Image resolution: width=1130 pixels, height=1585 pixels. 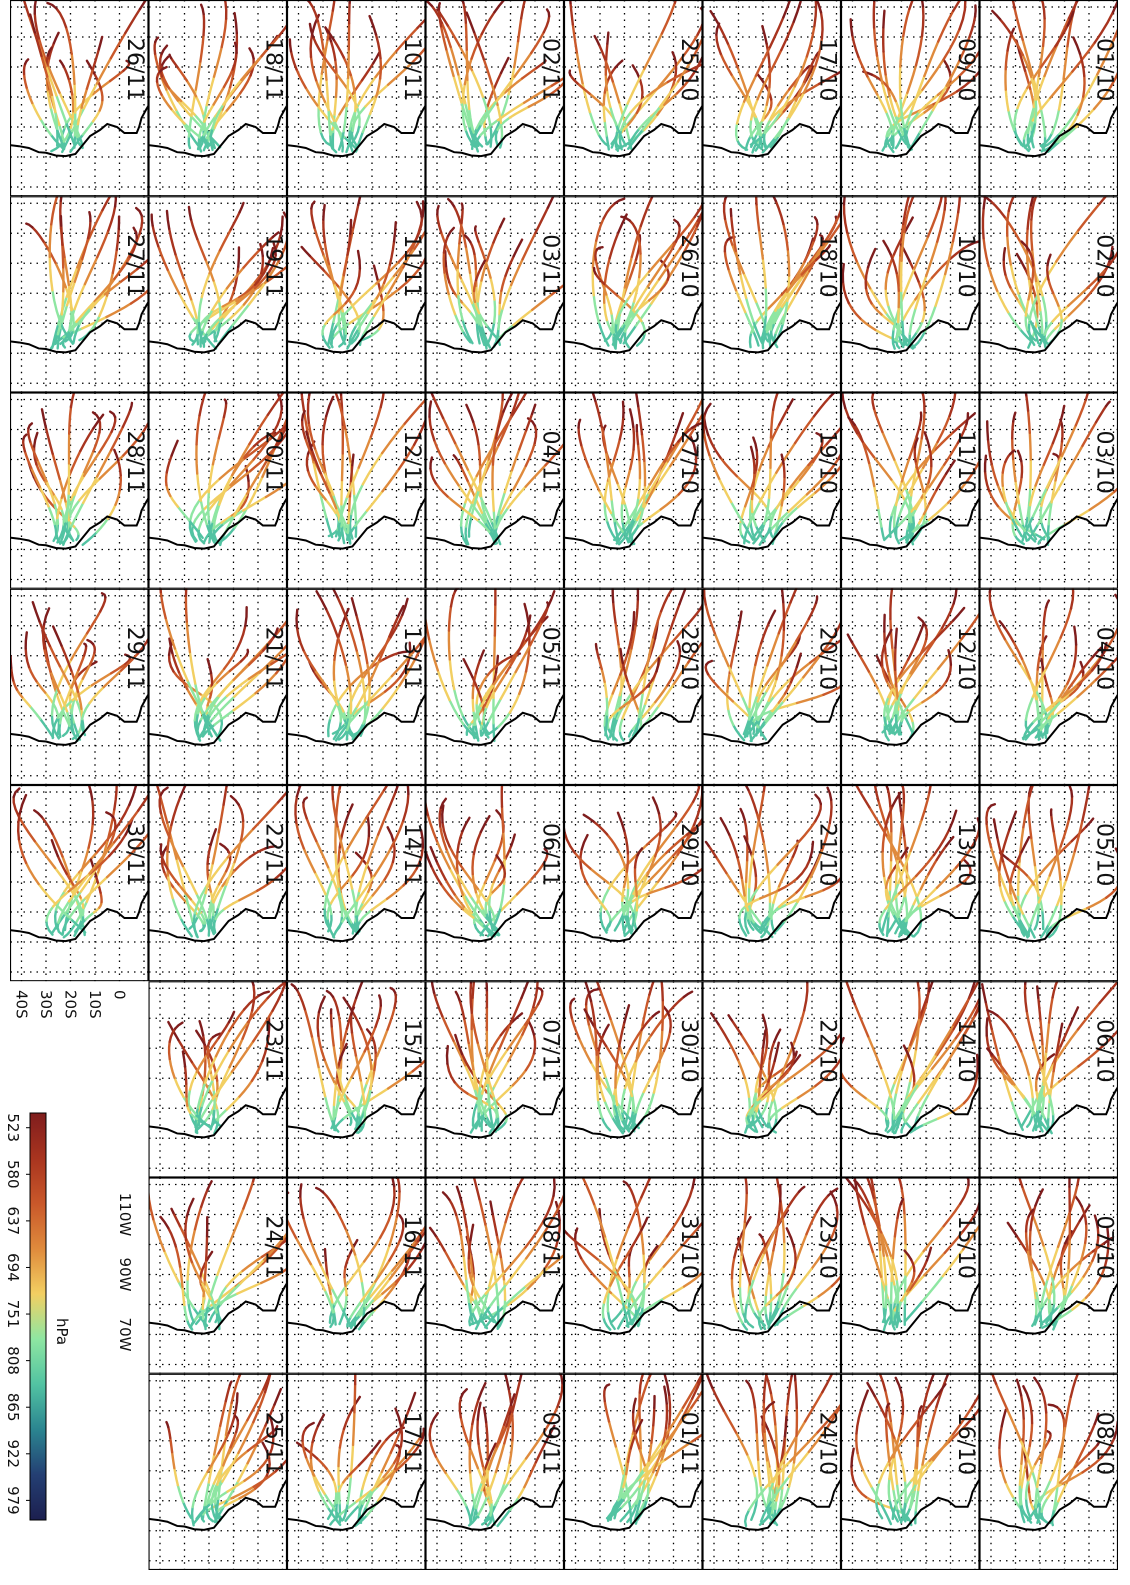 What do you see at coordinates (965, 1443) in the screenshot?
I see `panel-date: 16/10` at bounding box center [965, 1443].